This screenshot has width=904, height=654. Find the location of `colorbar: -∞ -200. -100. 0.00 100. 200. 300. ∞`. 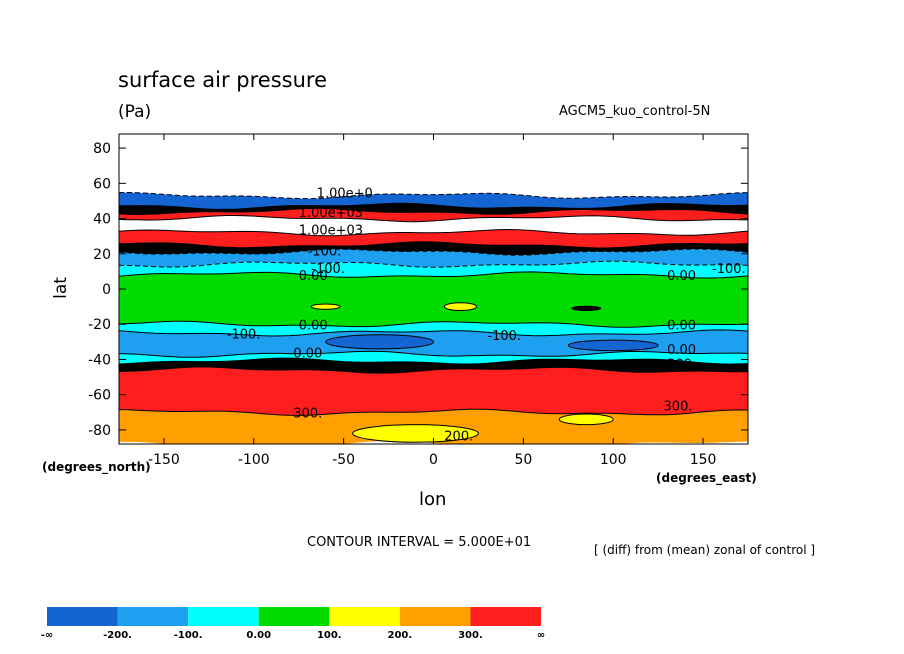

colorbar: -∞ -200. -100. 0.00 100. 200. 300. ∞ is located at coordinates (293, 624).